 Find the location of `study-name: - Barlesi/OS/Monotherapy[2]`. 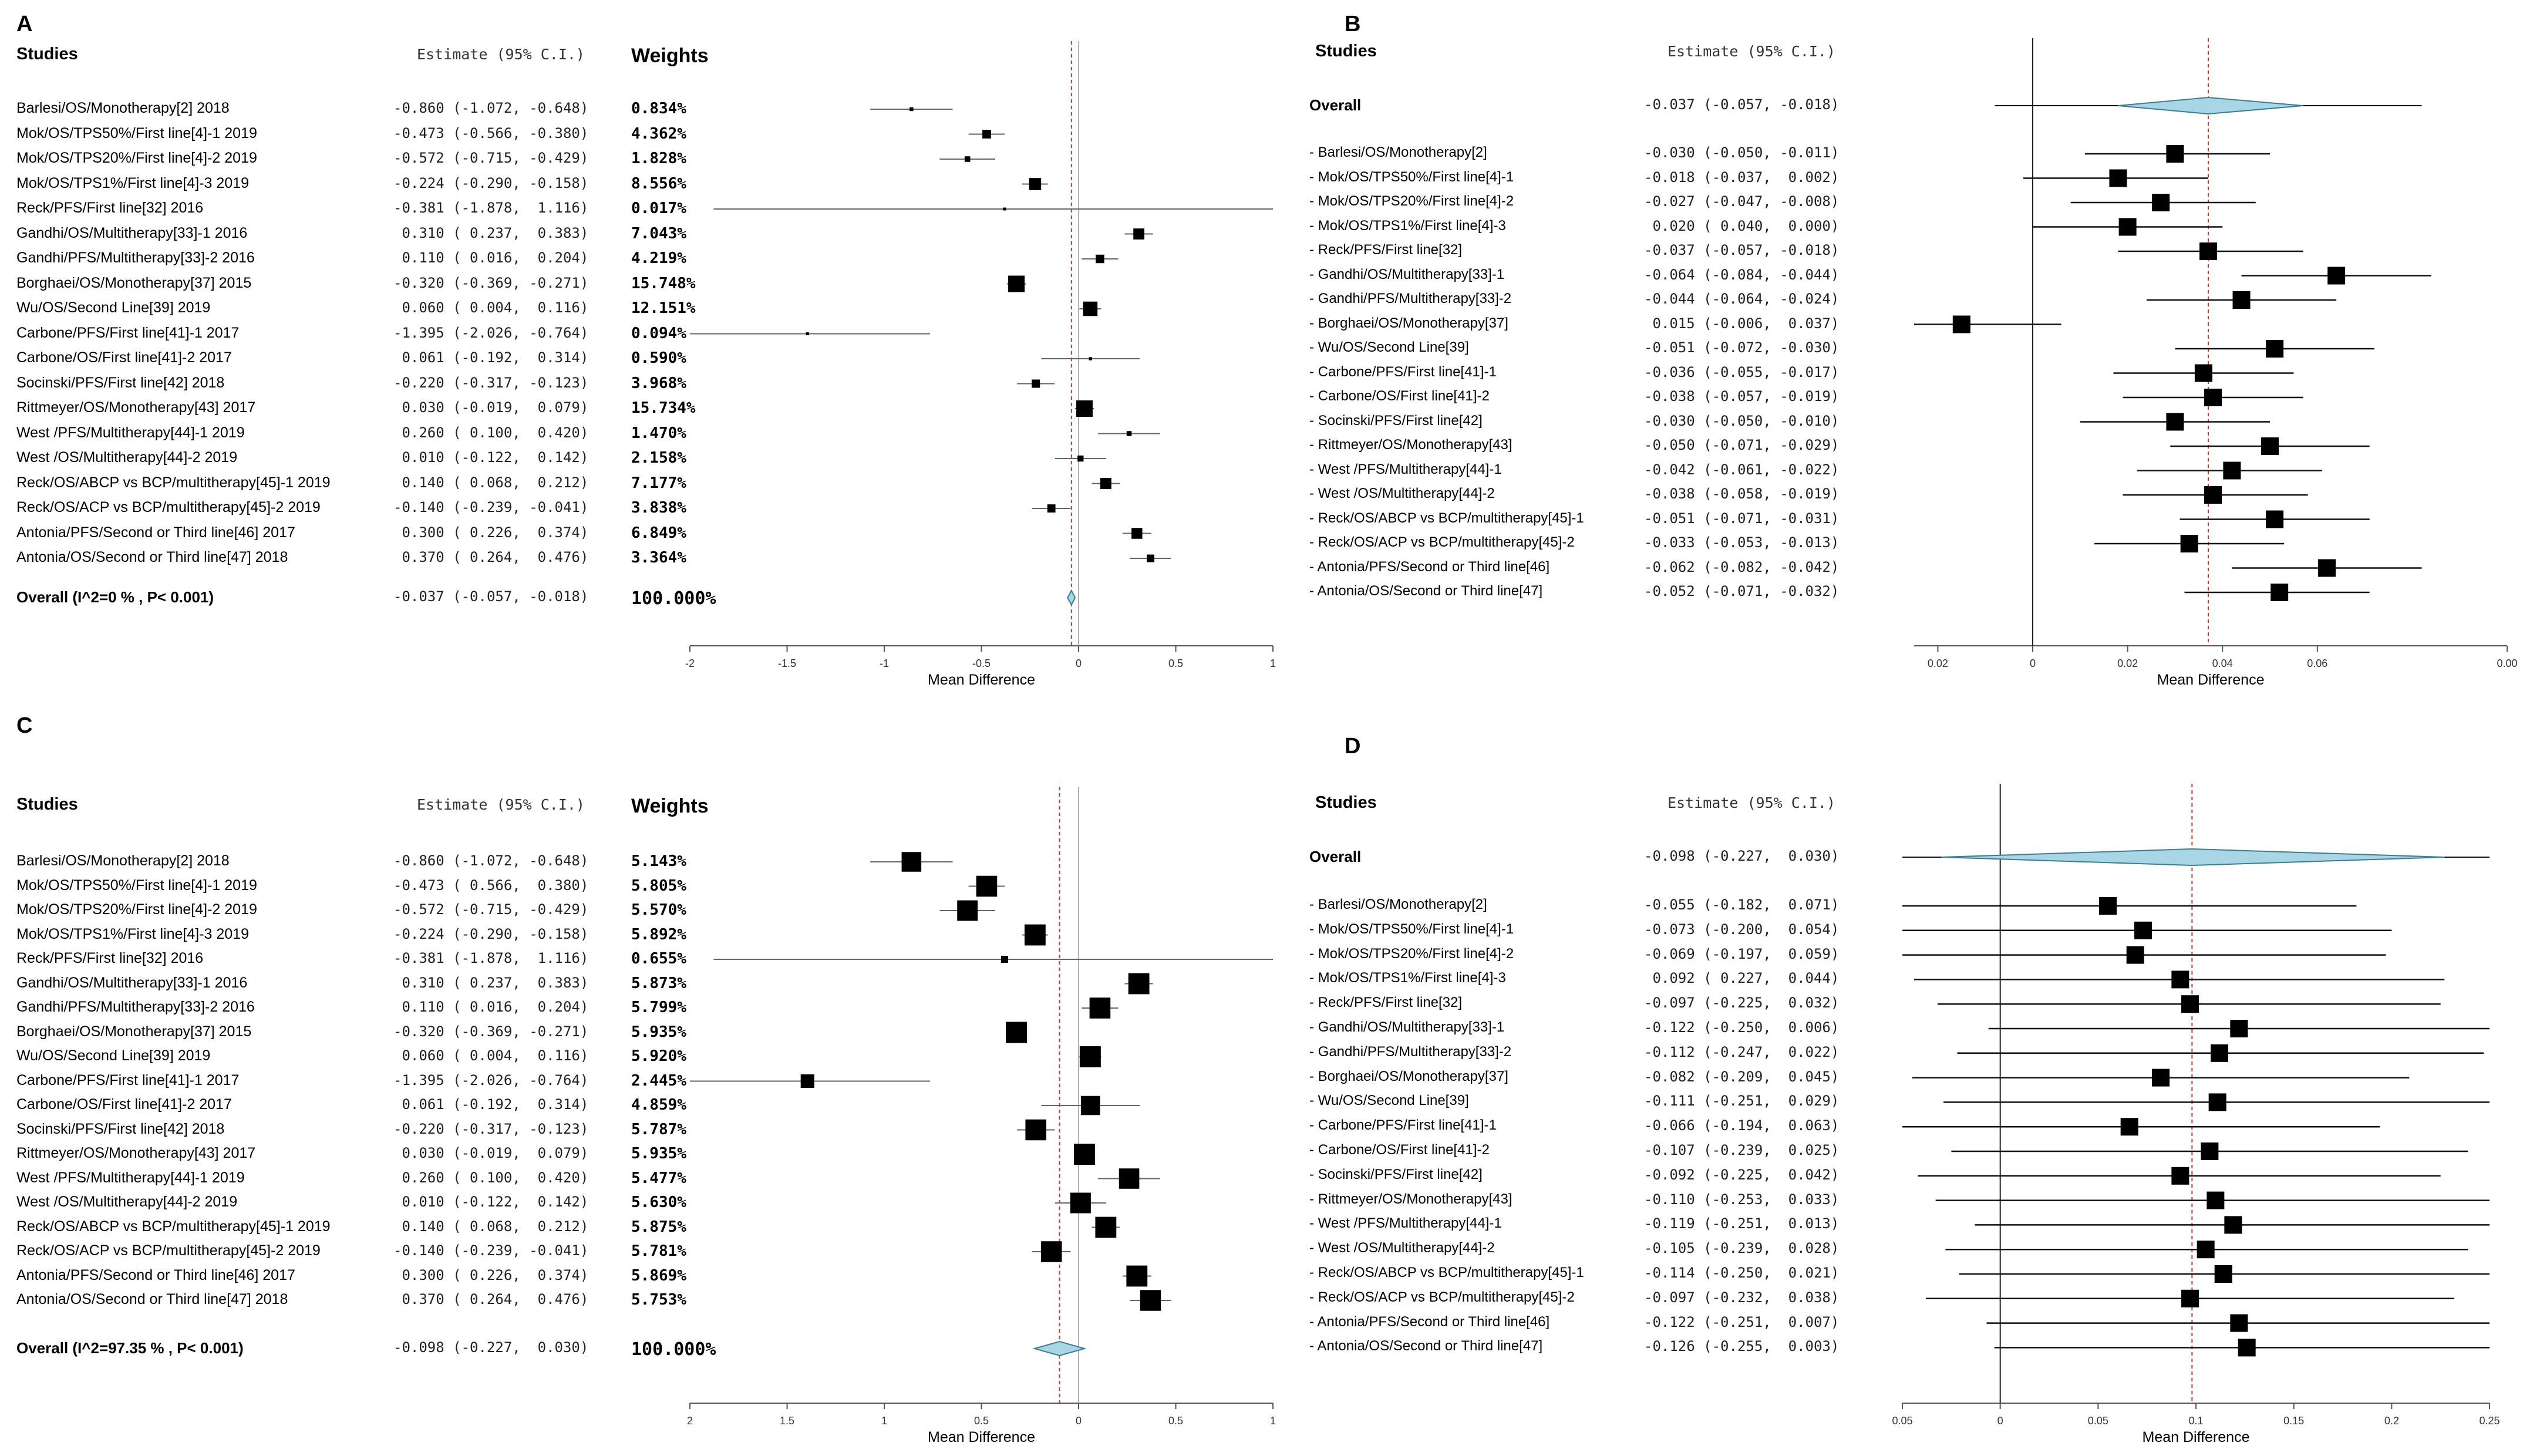

study-name: - Barlesi/OS/Monotherapy[2] is located at coordinates (1398, 152).